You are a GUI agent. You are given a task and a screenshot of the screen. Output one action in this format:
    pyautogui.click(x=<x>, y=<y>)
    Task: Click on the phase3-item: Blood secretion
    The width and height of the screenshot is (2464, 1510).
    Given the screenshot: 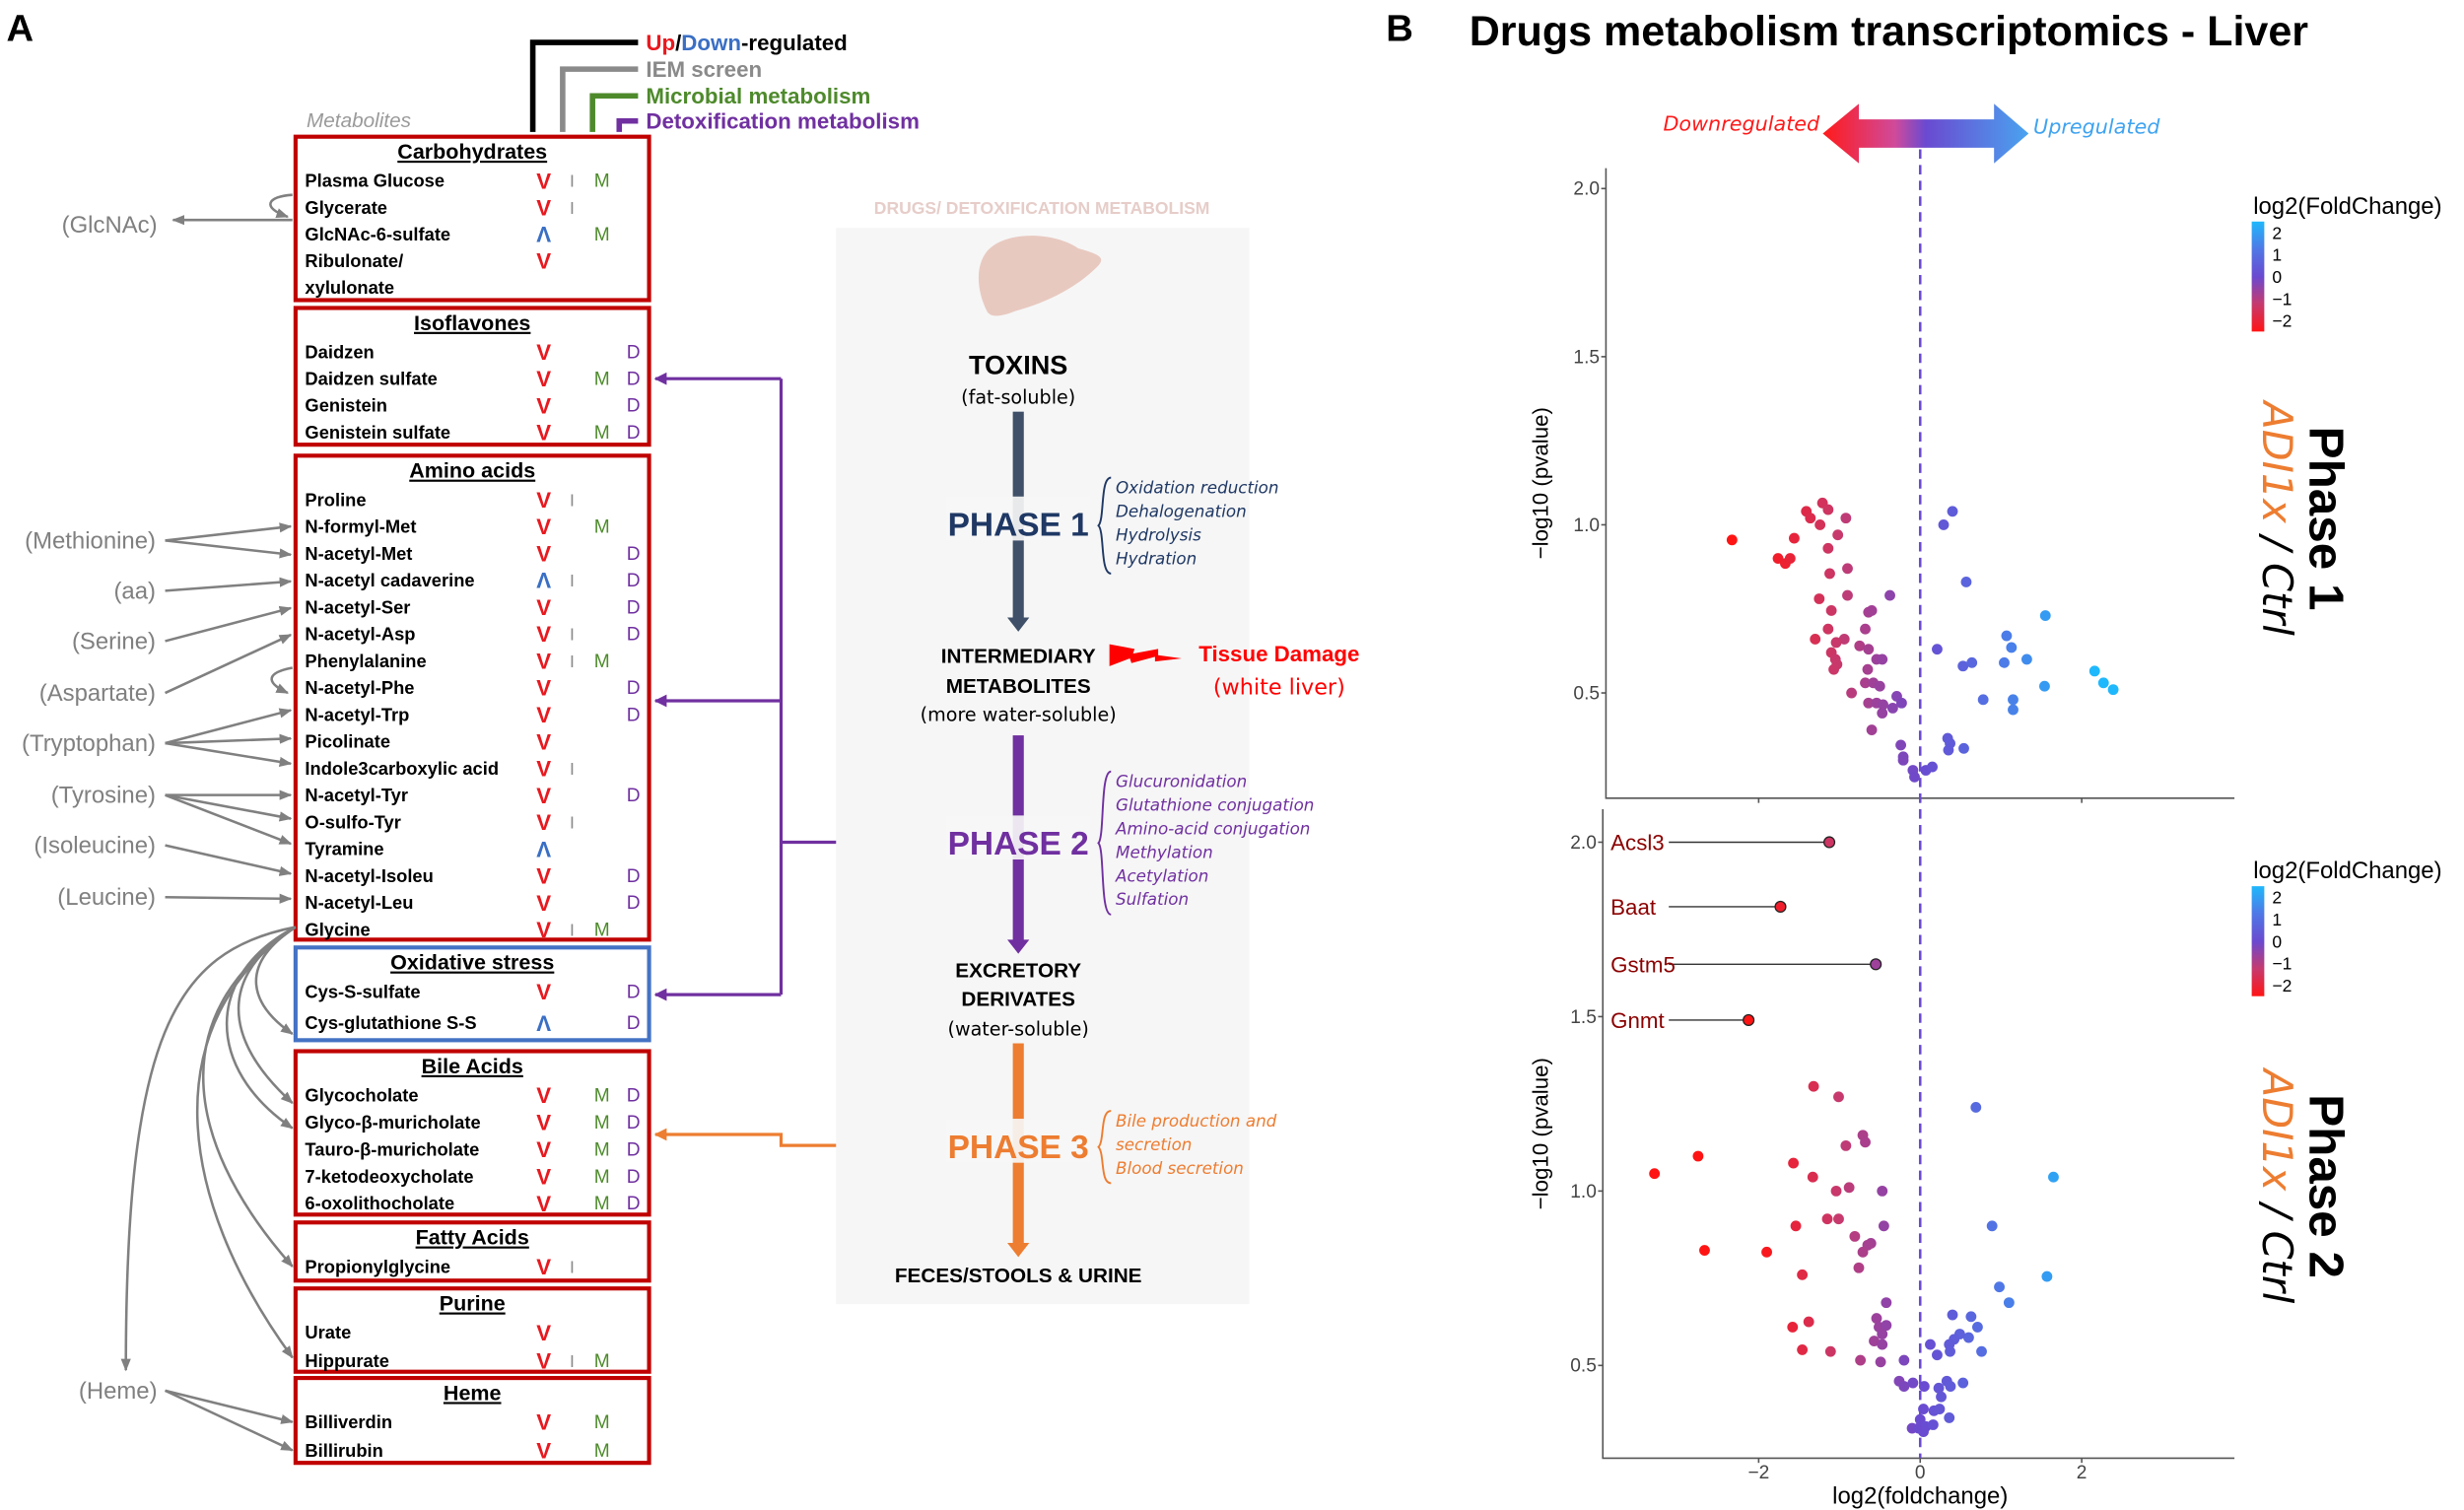 What is the action you would take?
    pyautogui.click(x=1180, y=1168)
    